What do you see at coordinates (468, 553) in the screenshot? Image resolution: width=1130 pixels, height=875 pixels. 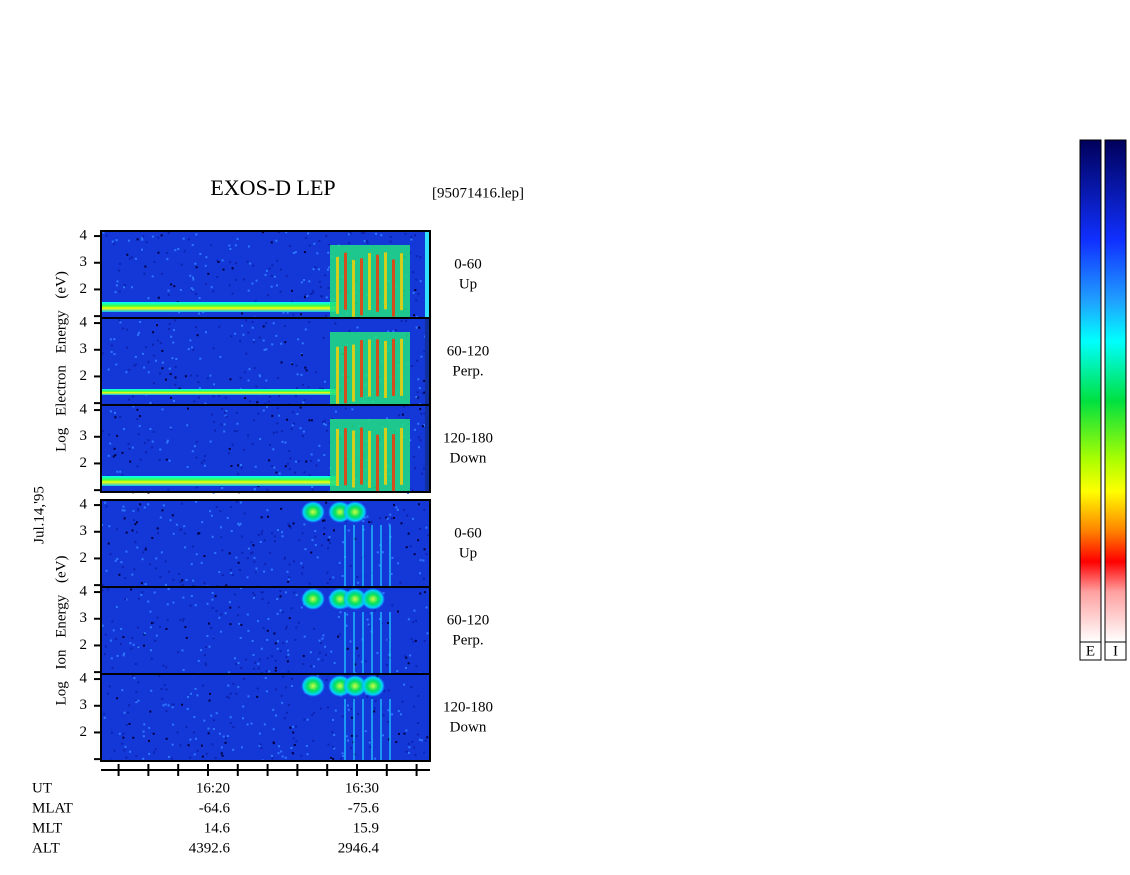 I see `direction-label: Up` at bounding box center [468, 553].